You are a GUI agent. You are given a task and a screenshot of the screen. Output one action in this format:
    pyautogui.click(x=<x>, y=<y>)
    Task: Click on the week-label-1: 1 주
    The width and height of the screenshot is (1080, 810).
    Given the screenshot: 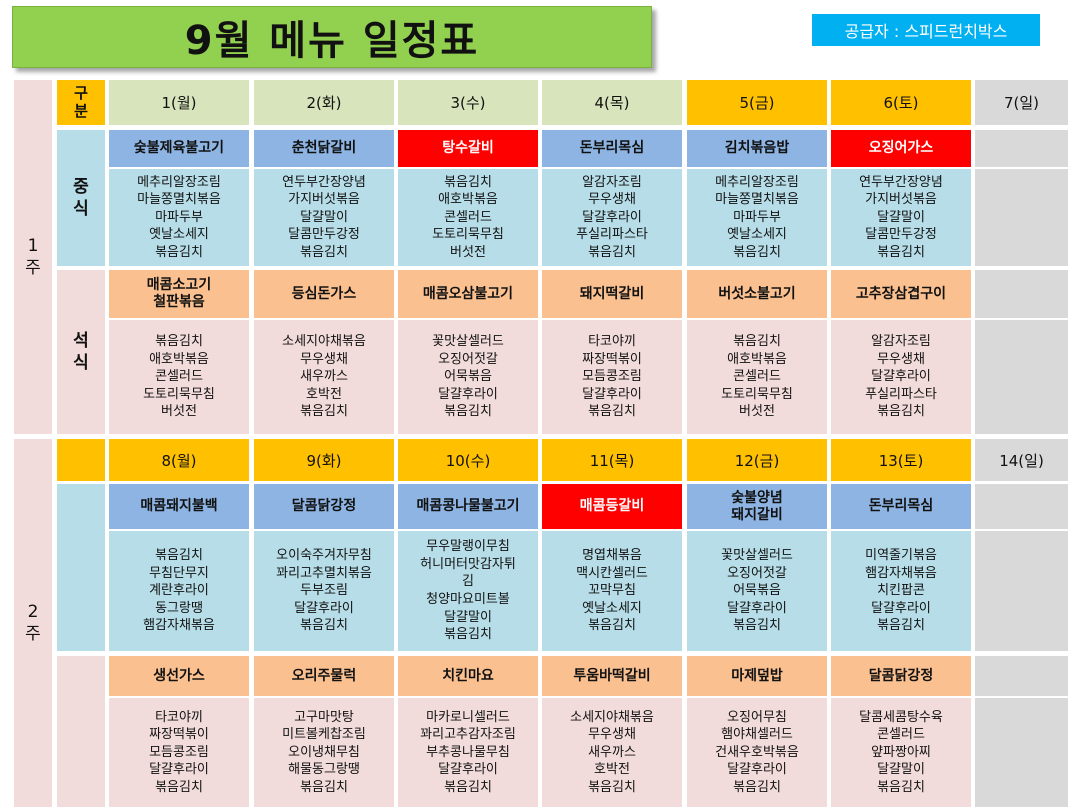 What is the action you would take?
    pyautogui.click(x=33, y=257)
    